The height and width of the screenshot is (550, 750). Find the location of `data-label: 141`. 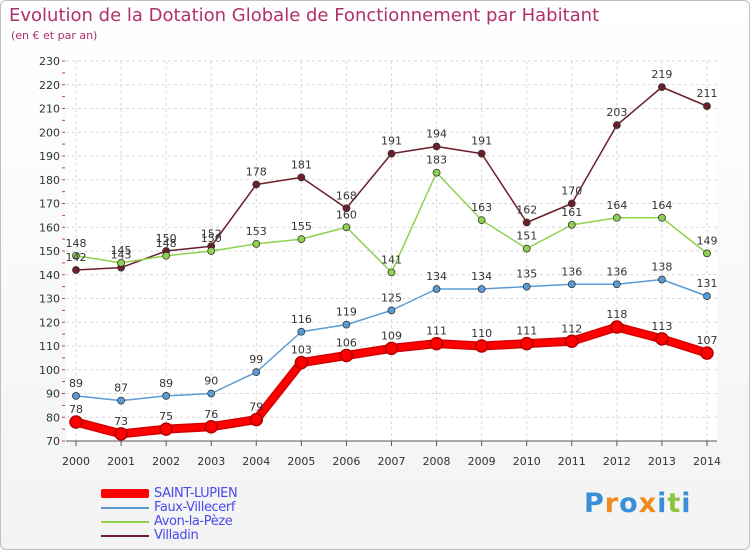

data-label: 141 is located at coordinates (391, 259).